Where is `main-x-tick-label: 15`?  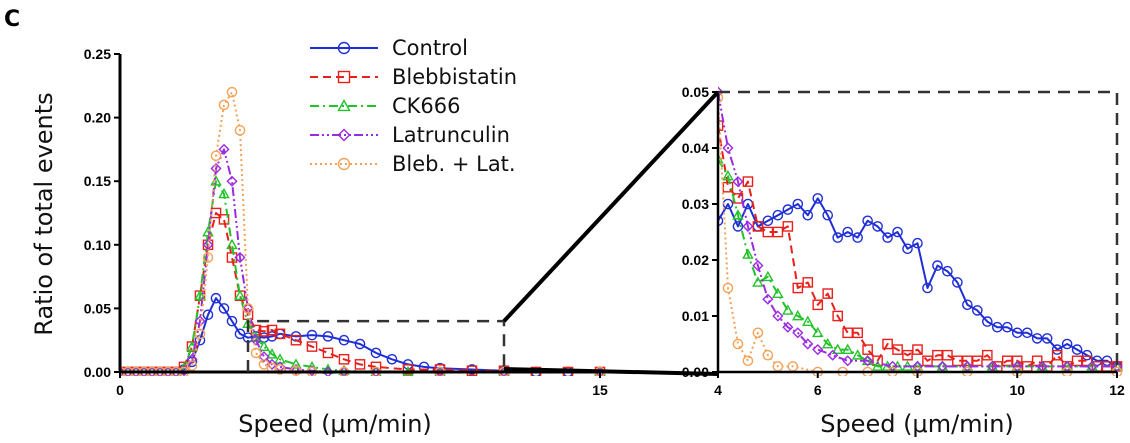 main-x-tick-label: 15 is located at coordinates (600, 390).